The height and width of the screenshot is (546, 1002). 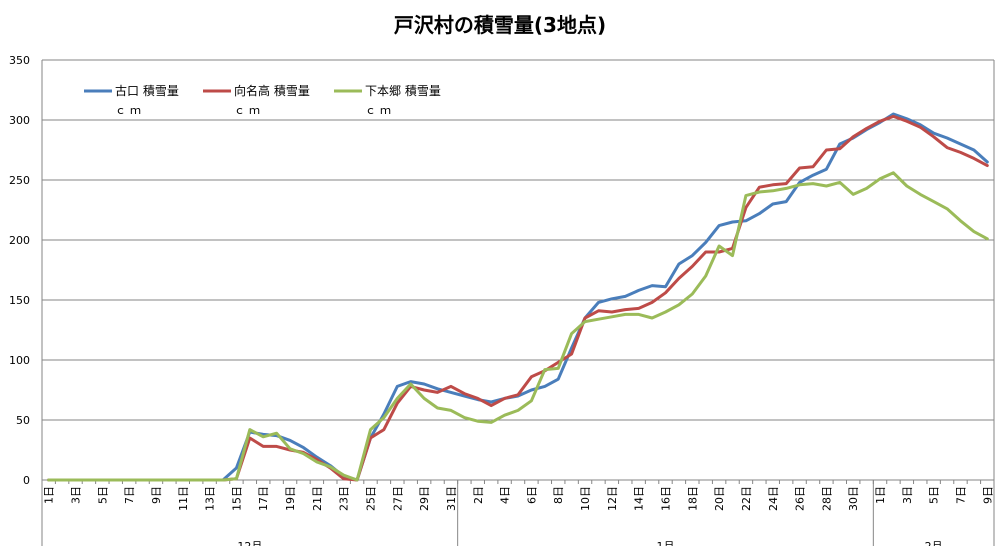 I want to click on x-tick-label: 25日, so click(x=371, y=498).